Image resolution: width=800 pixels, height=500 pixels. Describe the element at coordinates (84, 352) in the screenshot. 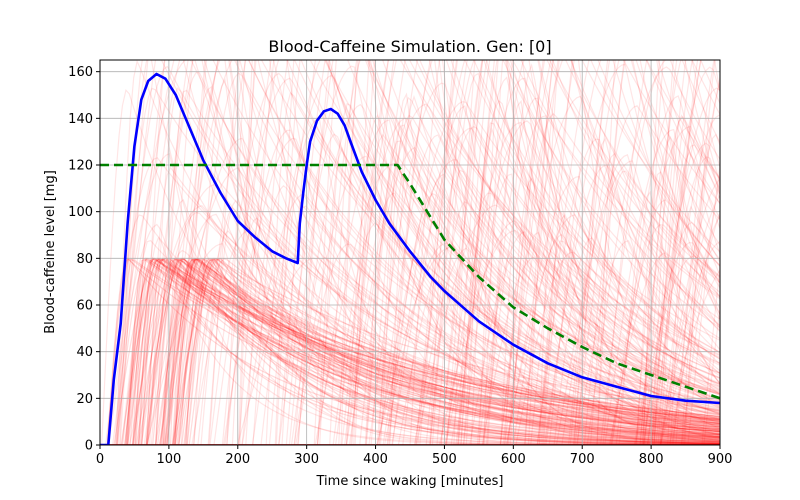

I see `y-tick-label: 40` at that location.